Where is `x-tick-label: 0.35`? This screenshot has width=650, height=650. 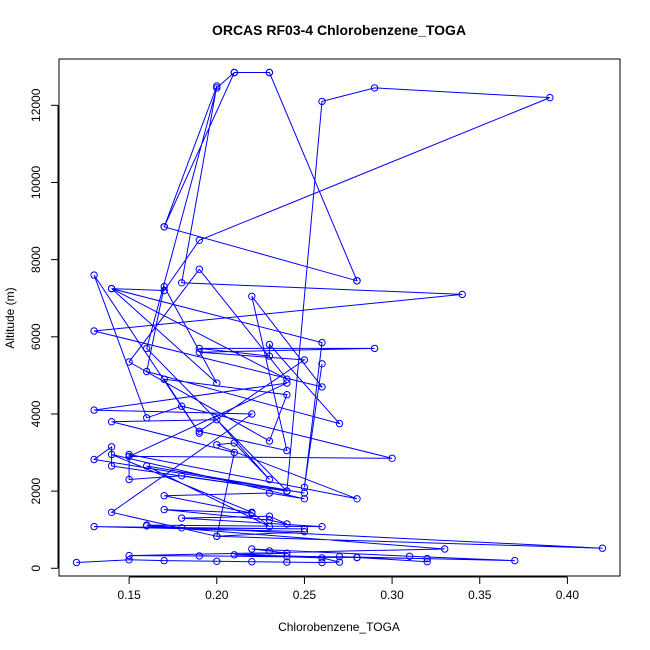
x-tick-label: 0.35 is located at coordinates (480, 595).